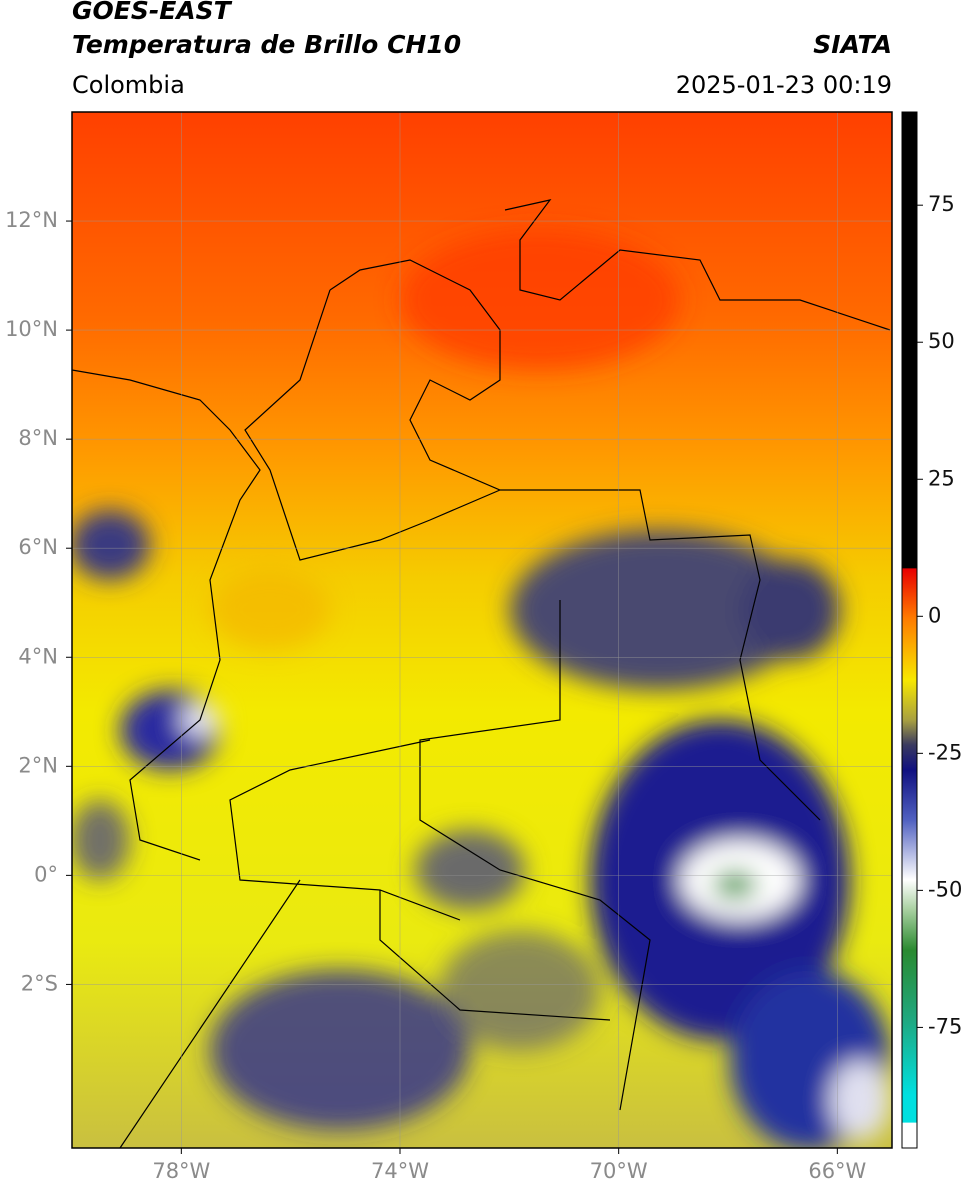  I want to click on y-tick-label: 6°N, so click(38, 547).